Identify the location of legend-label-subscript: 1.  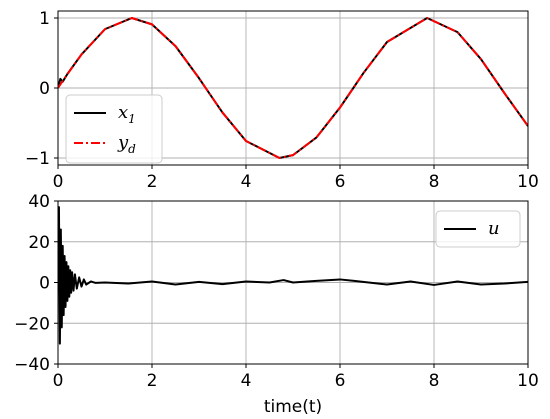
(132, 119).